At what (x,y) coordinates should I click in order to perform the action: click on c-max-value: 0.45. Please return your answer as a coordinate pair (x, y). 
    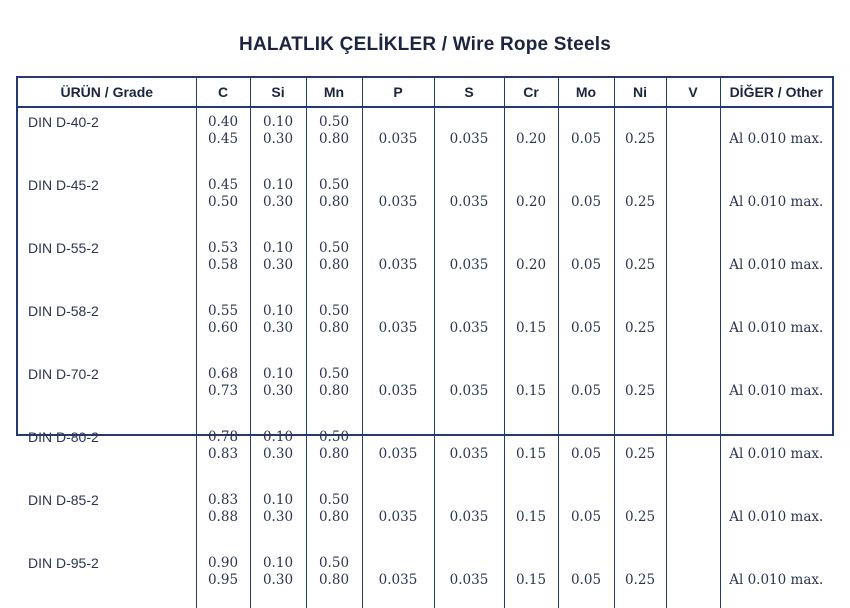
    Looking at the image, I should click on (223, 139).